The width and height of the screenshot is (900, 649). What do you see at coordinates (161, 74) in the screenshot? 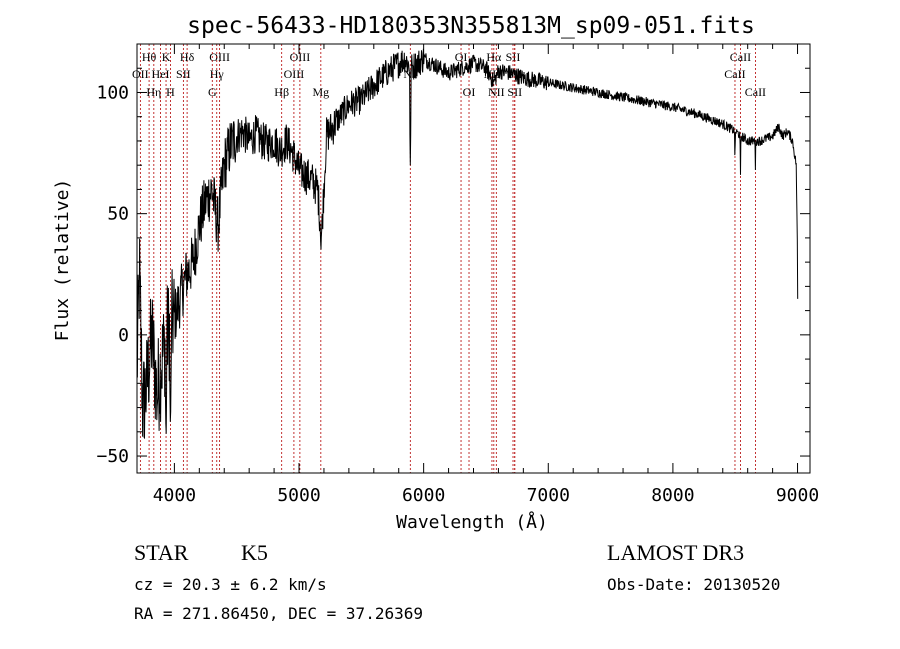
I see `line-marker-label: HeI` at bounding box center [161, 74].